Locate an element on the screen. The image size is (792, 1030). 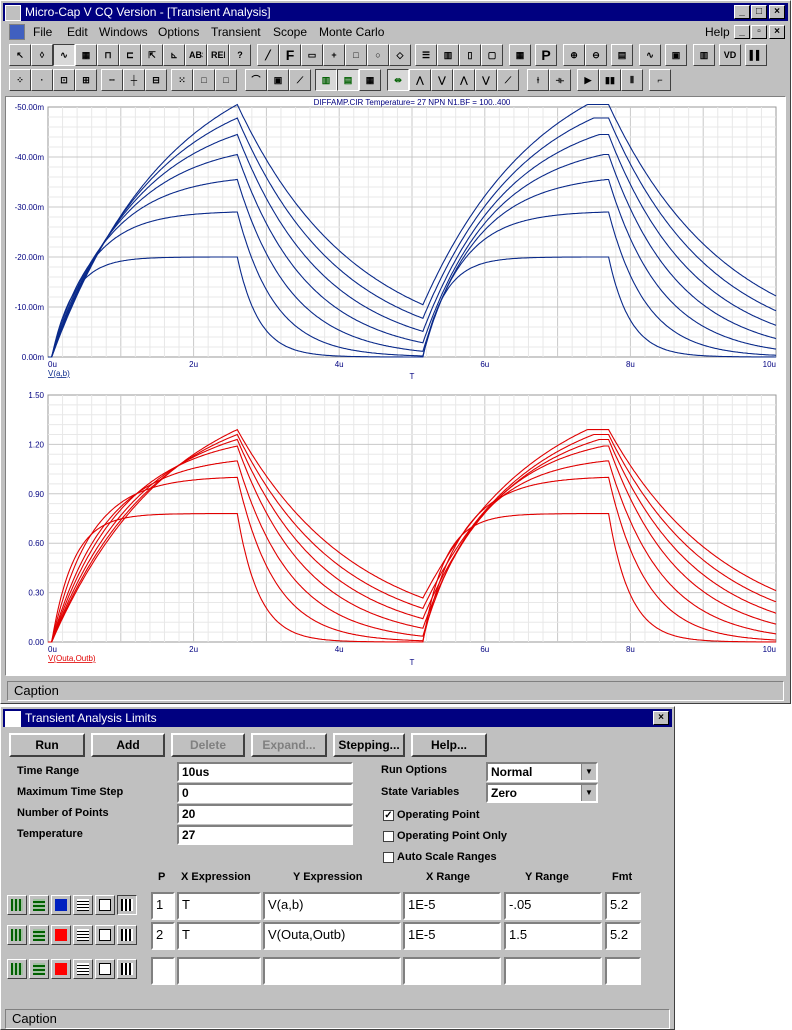
row3-x-range is located at coordinates (452, 971).